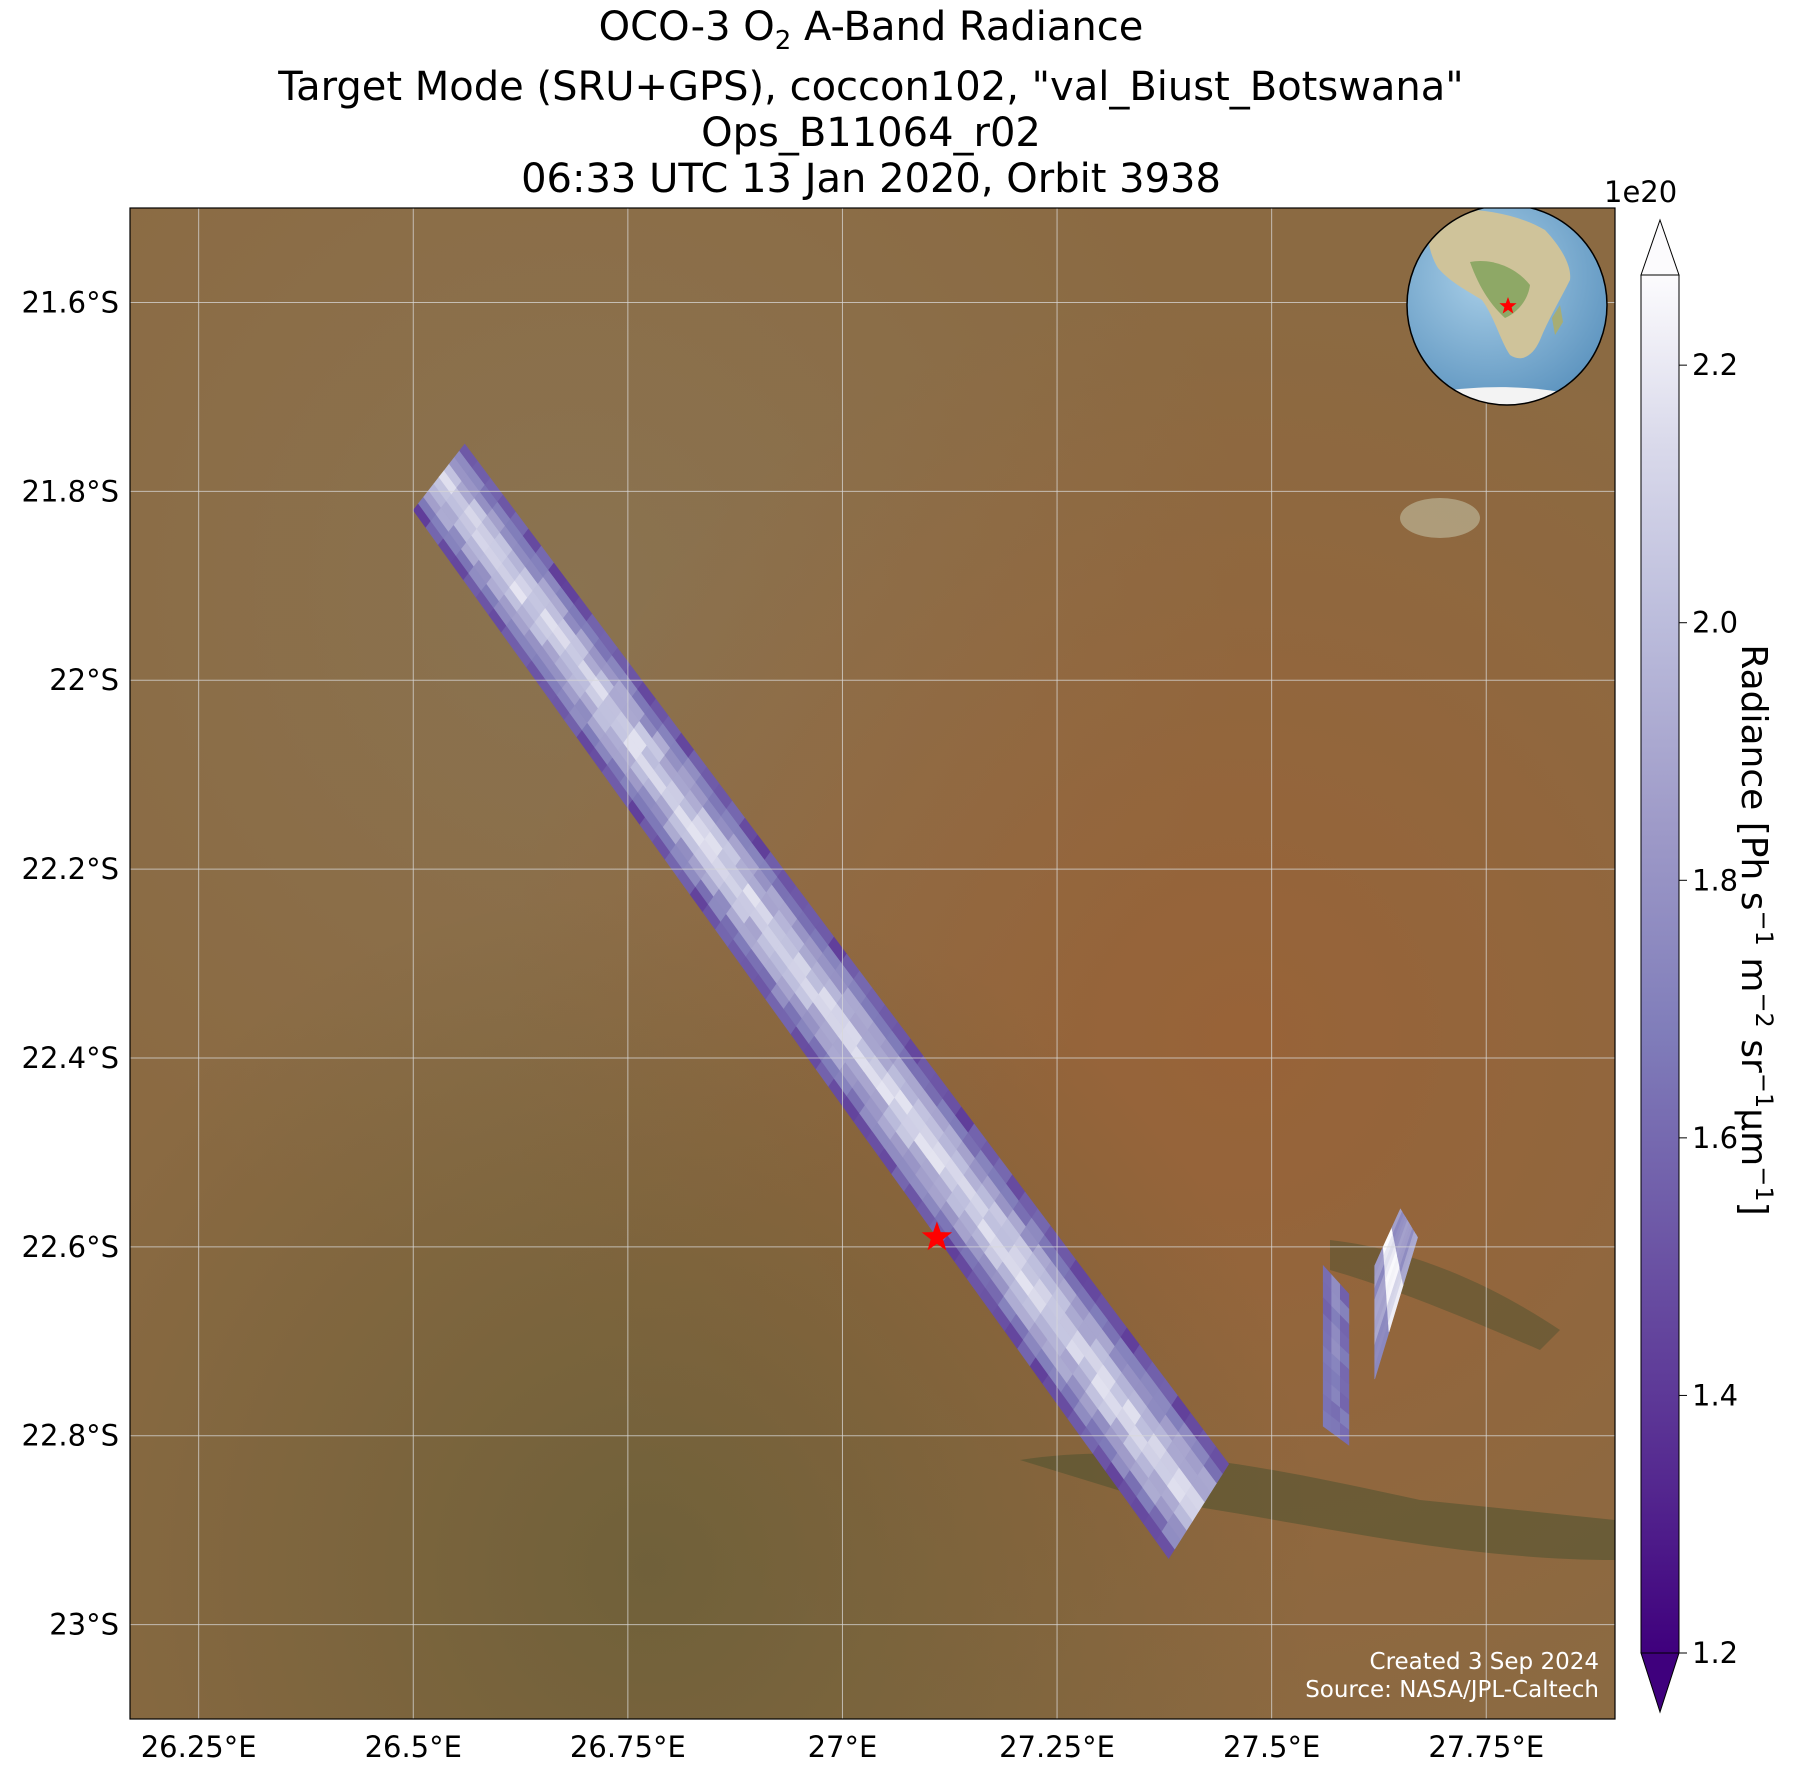  I want to click on credit-created: Created 3 Sep 2024, so click(1484, 1662).